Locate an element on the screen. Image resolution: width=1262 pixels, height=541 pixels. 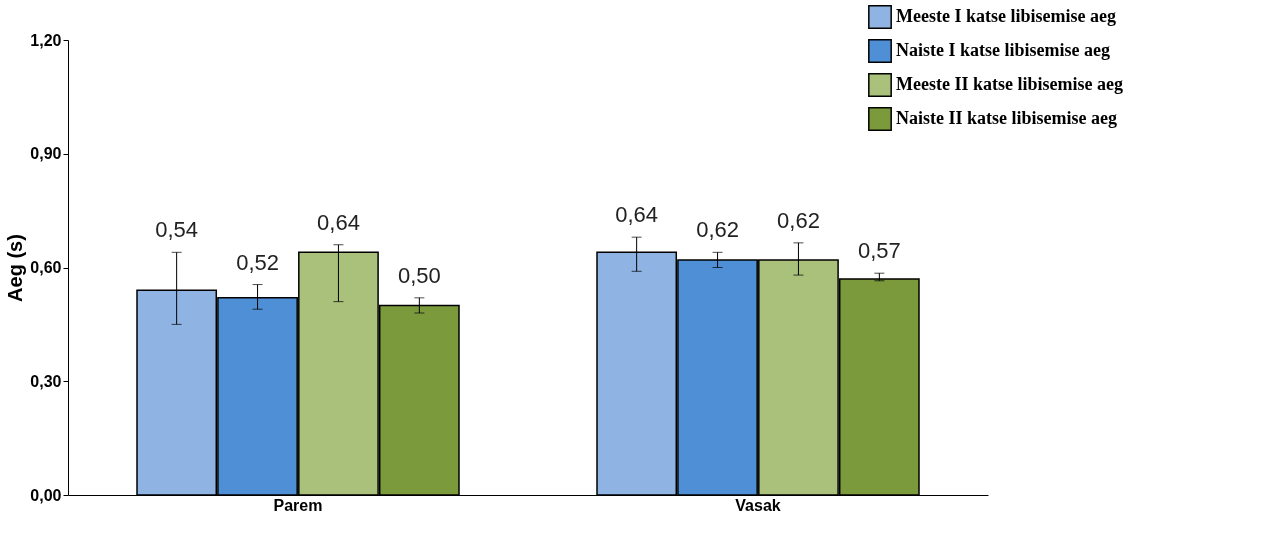
data-label: 0,57 is located at coordinates (879, 251).